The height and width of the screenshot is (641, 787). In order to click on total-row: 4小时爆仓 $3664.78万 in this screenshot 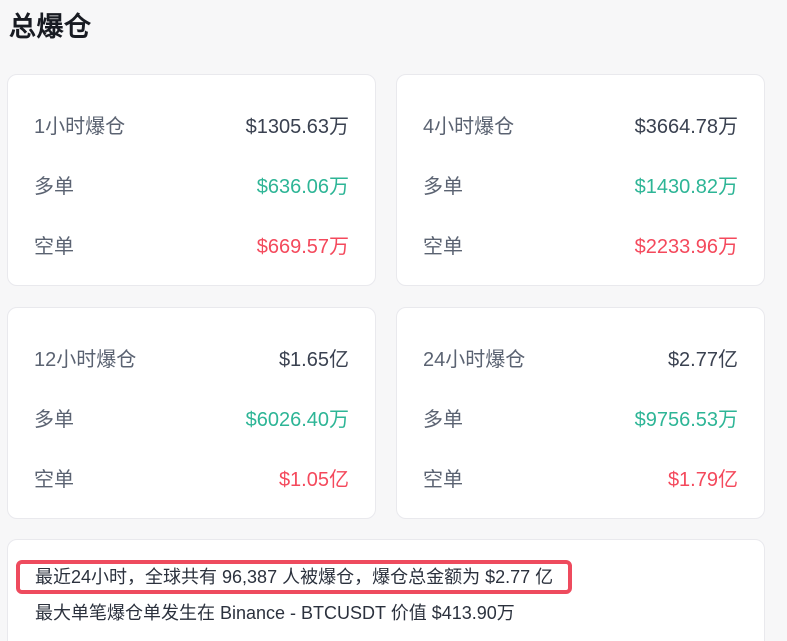, I will do `click(580, 127)`.